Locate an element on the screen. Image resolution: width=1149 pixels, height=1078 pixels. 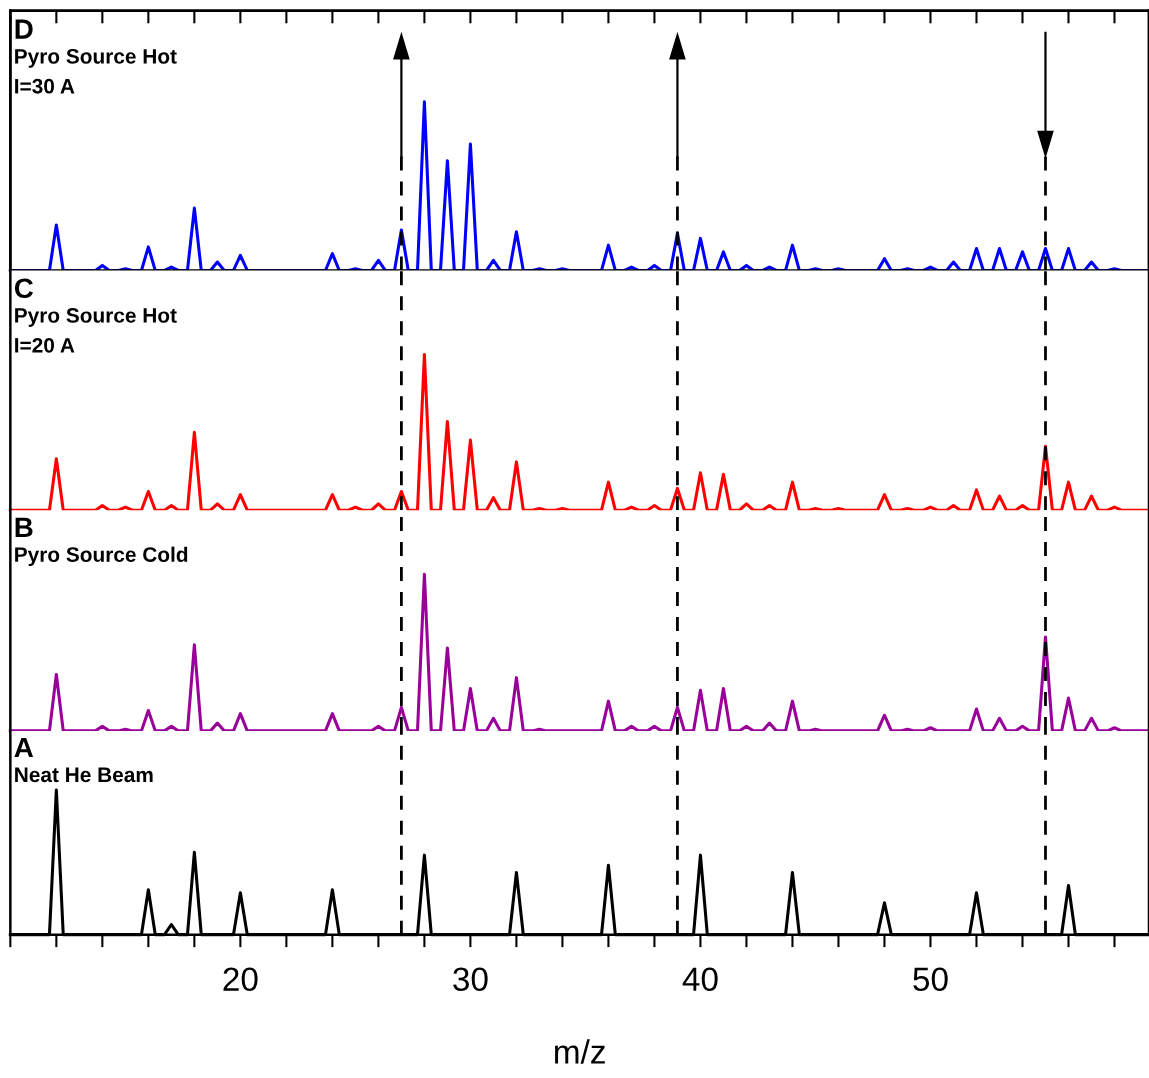
x-tick-label: 20 is located at coordinates (240, 979).